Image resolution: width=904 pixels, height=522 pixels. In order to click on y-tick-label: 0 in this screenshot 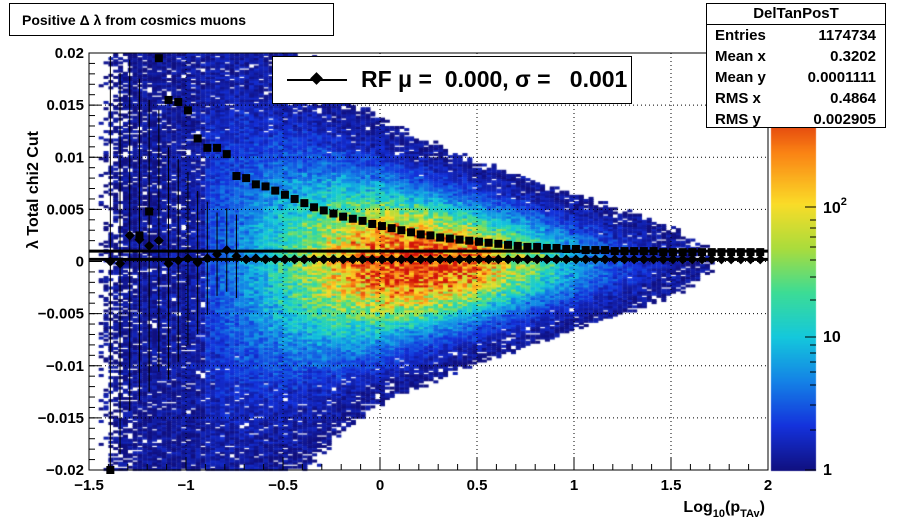, I will do `click(80, 262)`.